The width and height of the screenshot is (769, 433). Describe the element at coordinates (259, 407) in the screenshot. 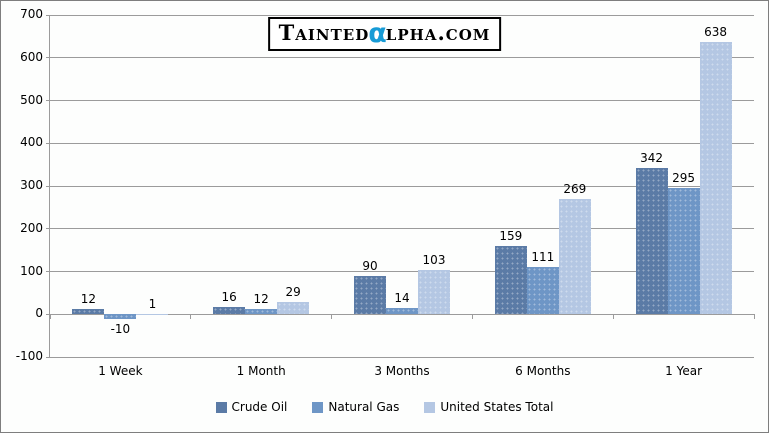

I see `legend-label: Crude Oil` at that location.